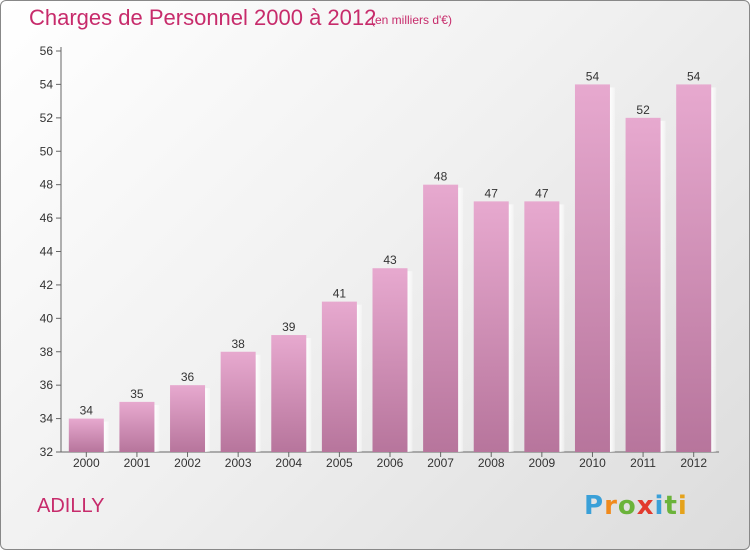  What do you see at coordinates (289, 327) in the screenshot?
I see `bar-value-label: 39` at bounding box center [289, 327].